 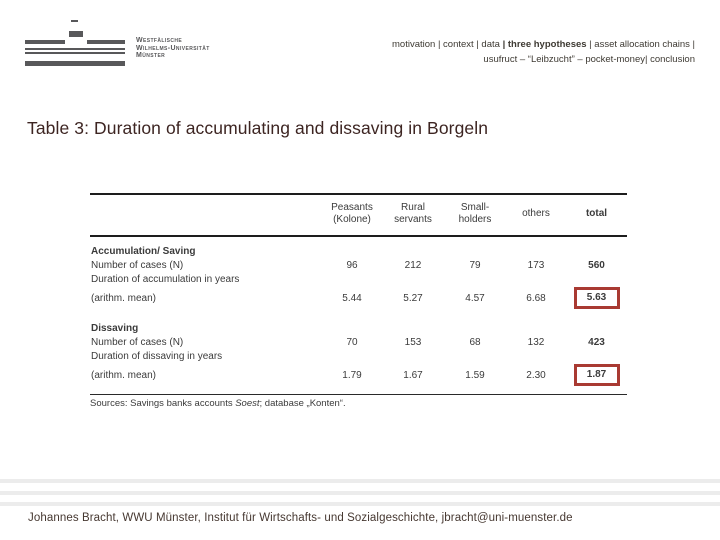 I want to click on cell-value: 153, so click(x=413, y=342).